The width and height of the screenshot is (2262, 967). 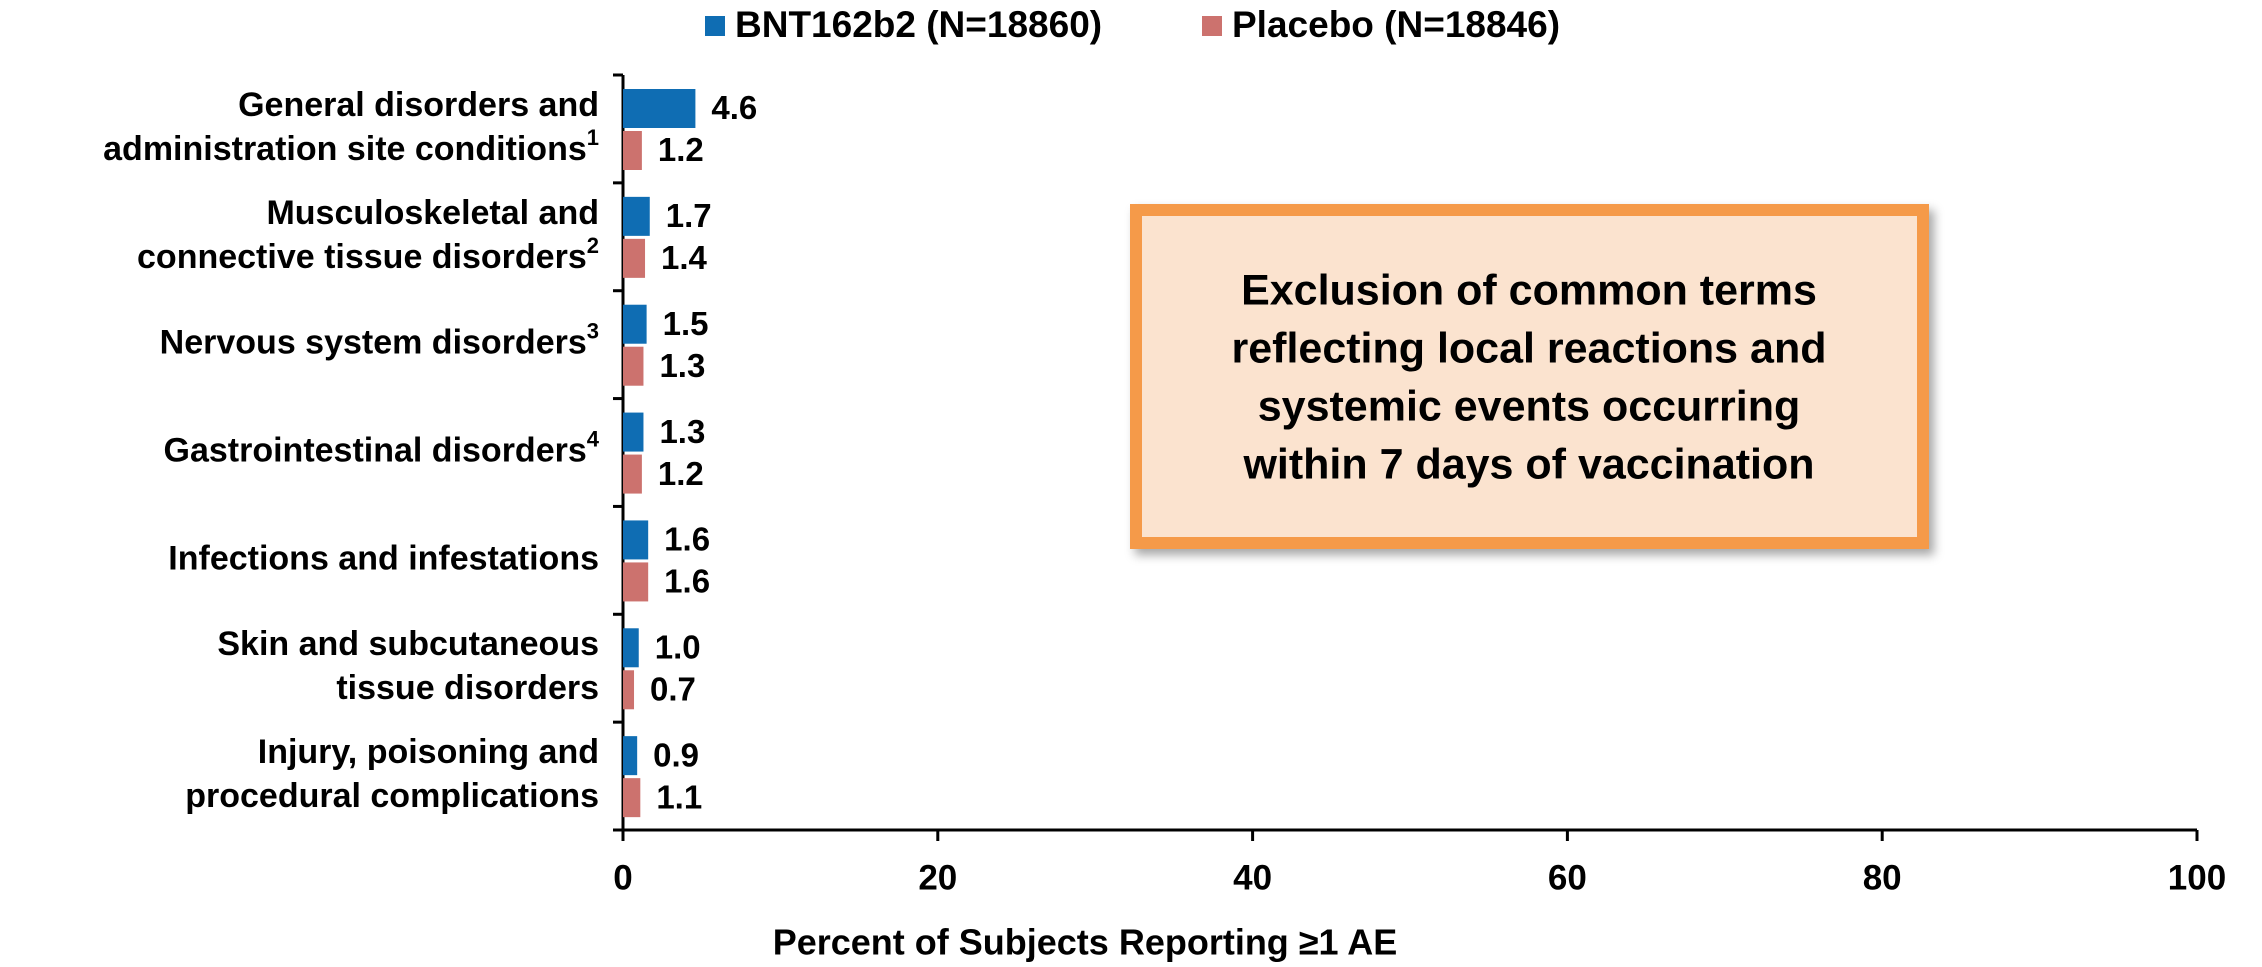 I want to click on annotation-text: reflecting local reactions and, so click(x=1528, y=348).